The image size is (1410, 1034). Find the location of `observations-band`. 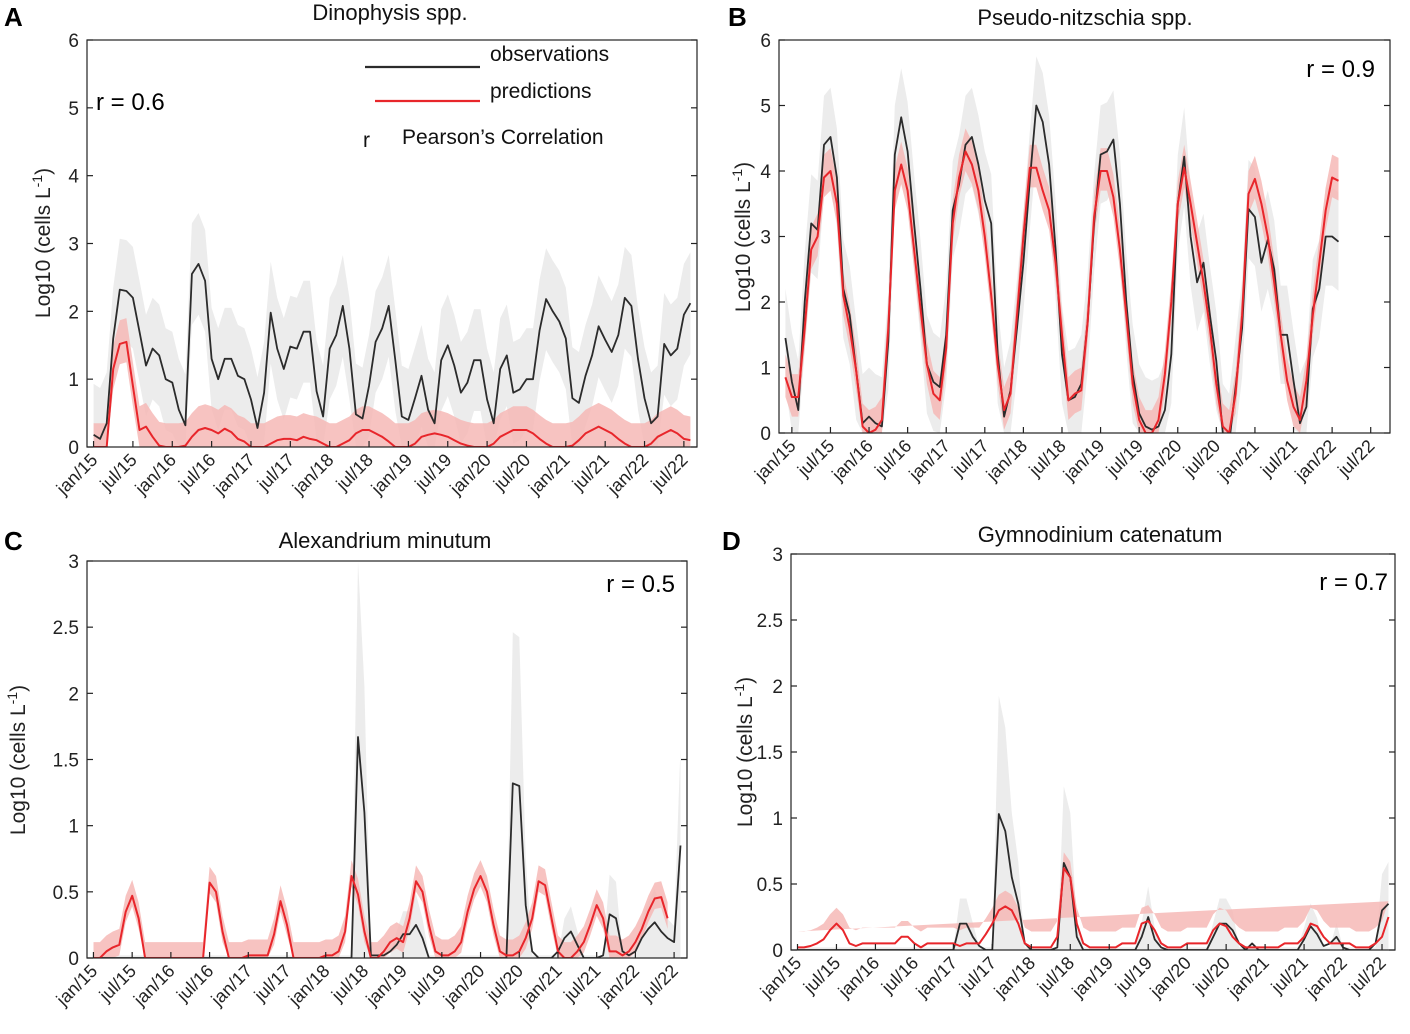

observations-band is located at coordinates (1062, 244).